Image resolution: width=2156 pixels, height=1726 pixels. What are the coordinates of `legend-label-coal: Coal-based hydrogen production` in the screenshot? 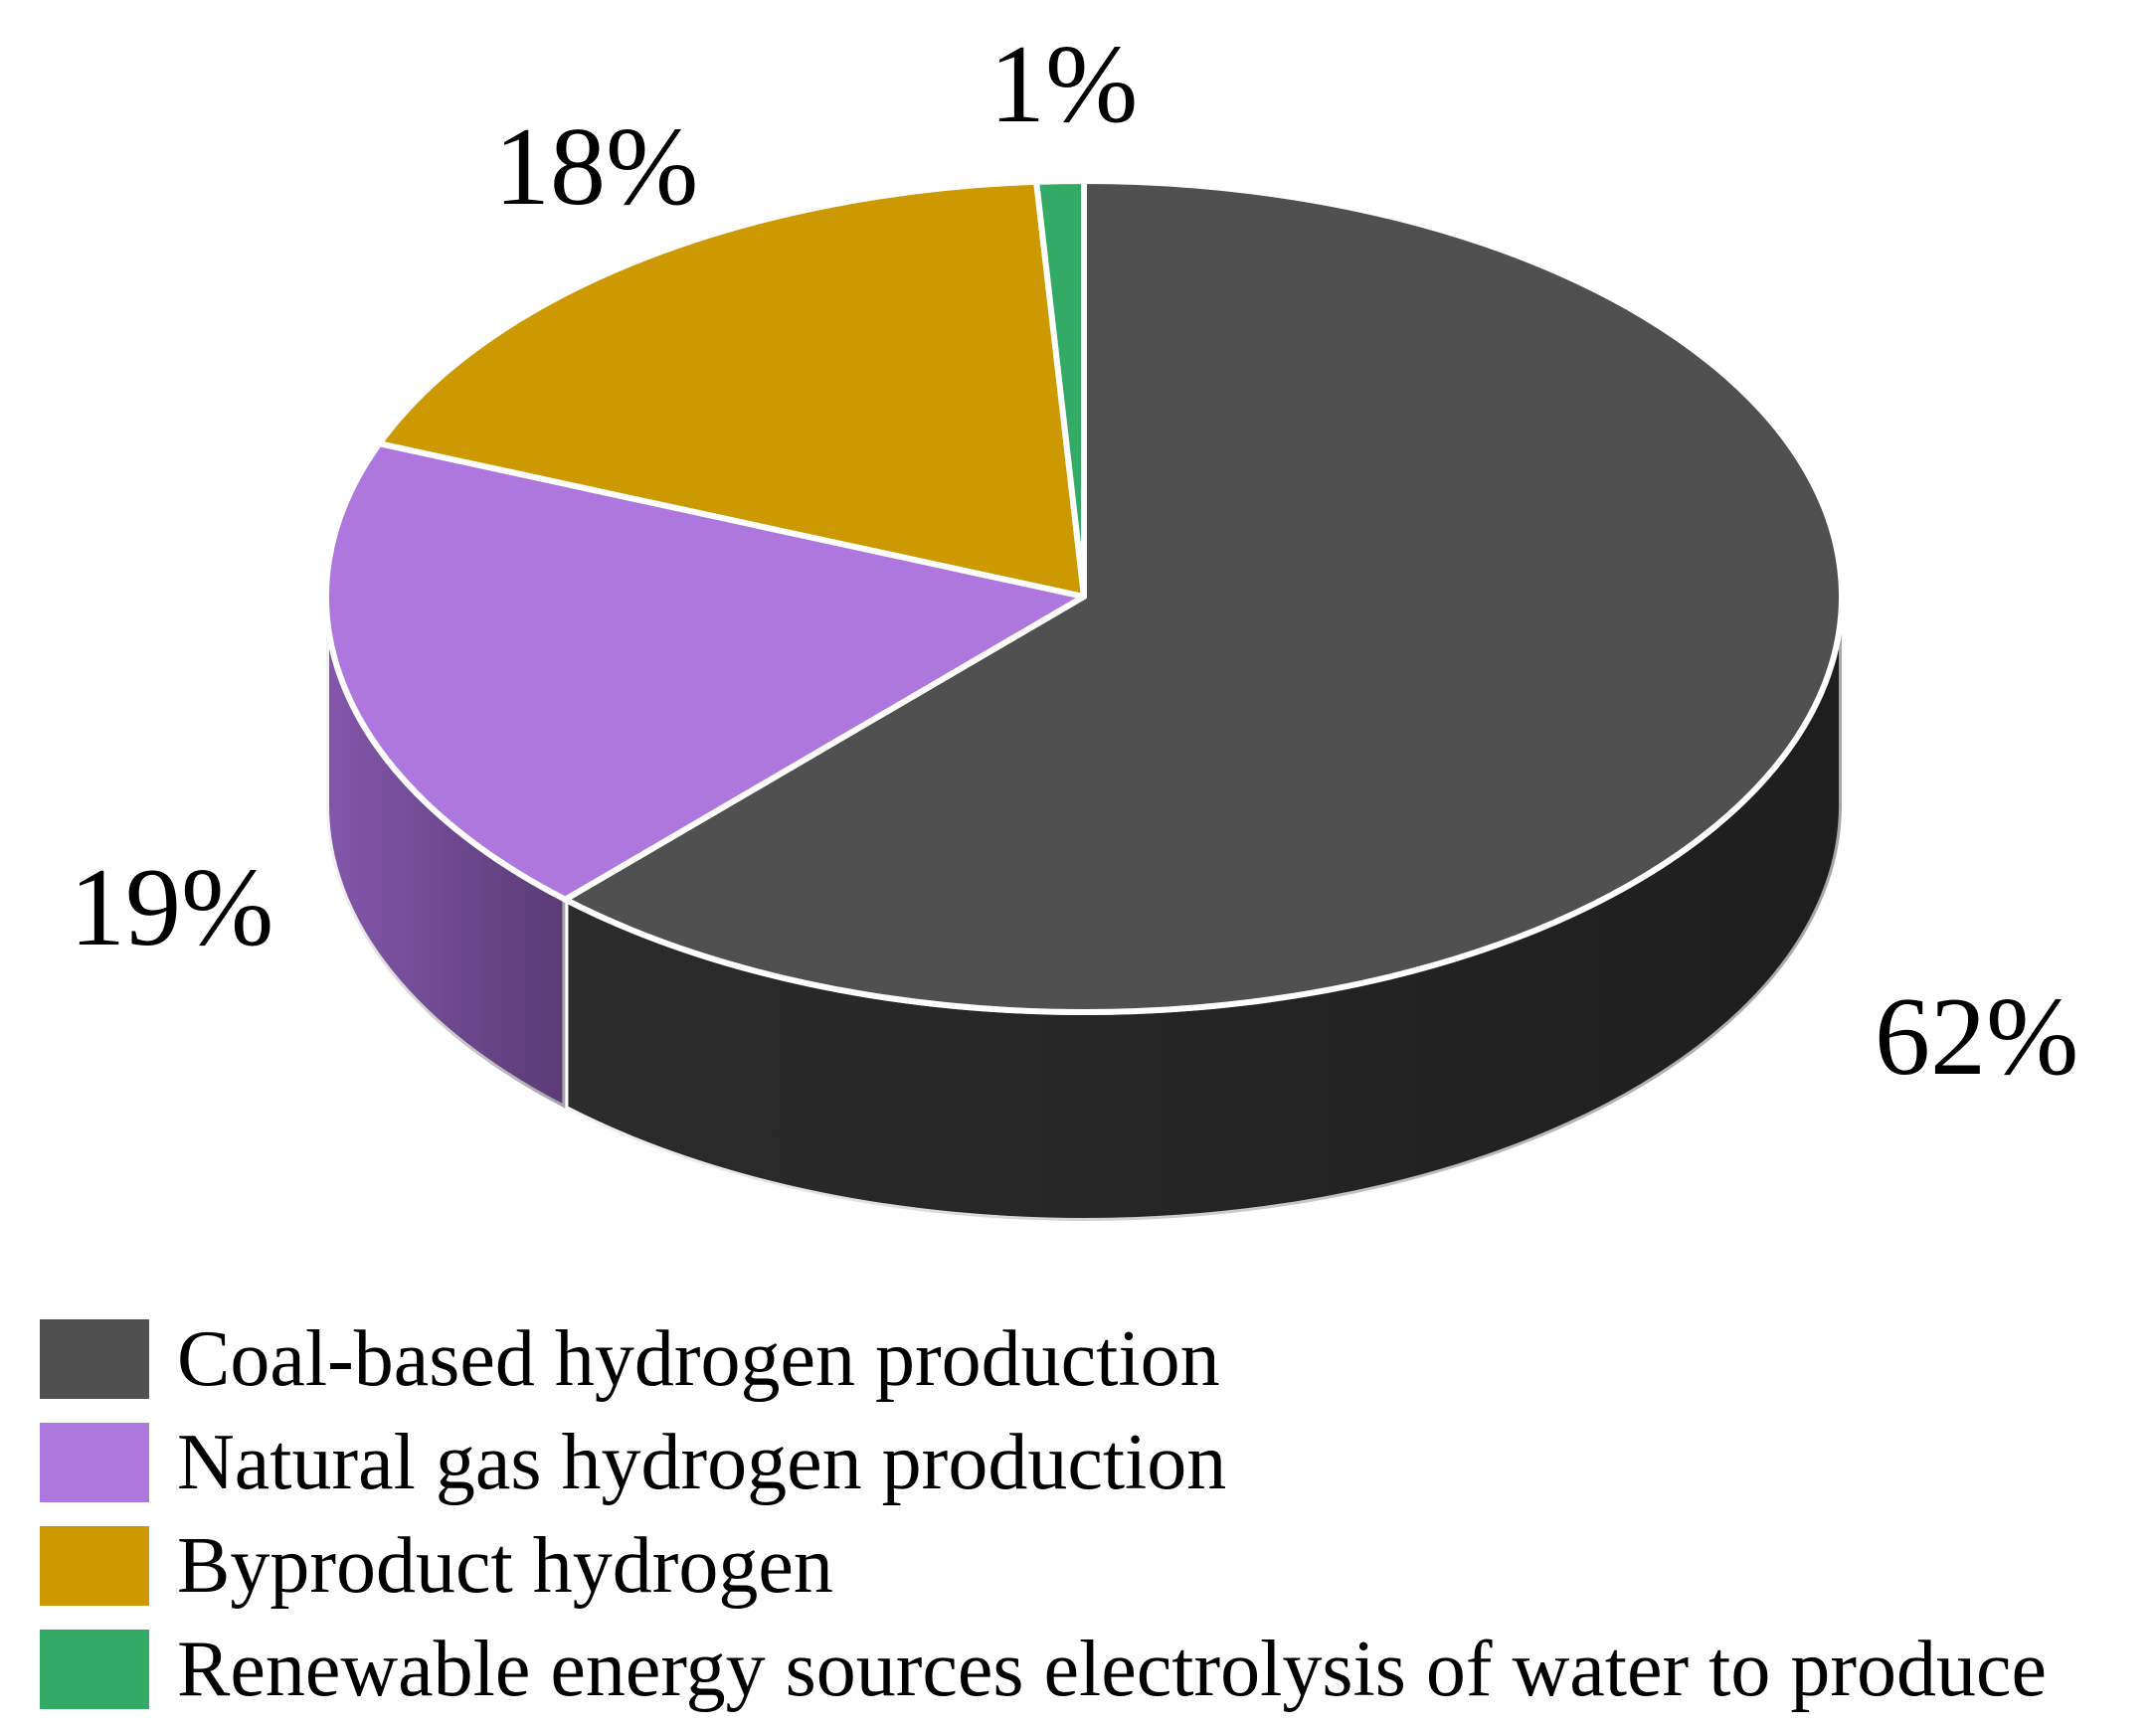 It's located at (698, 1359).